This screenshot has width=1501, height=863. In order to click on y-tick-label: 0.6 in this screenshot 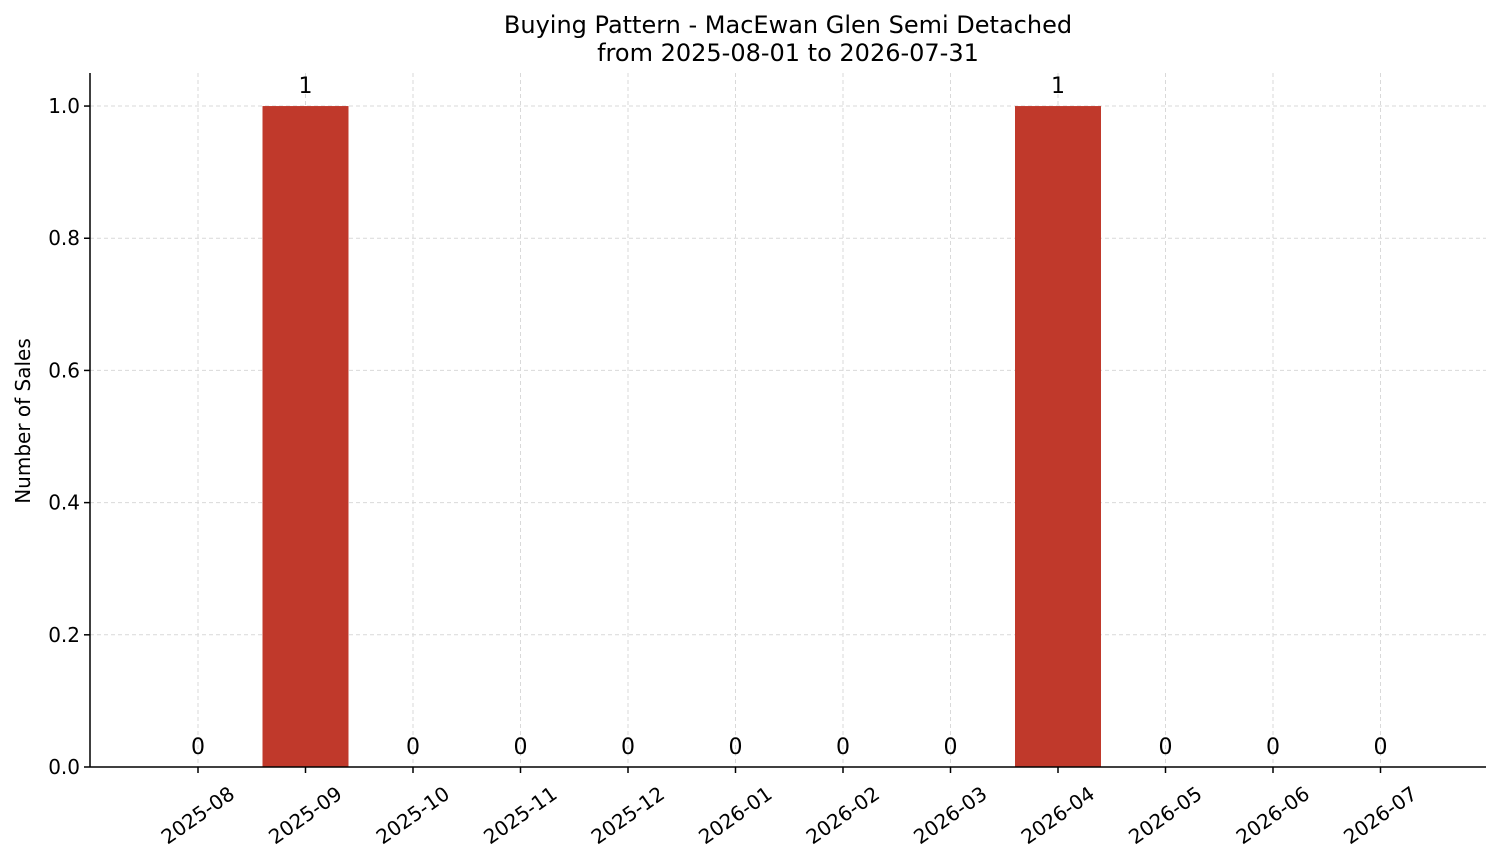, I will do `click(64, 370)`.